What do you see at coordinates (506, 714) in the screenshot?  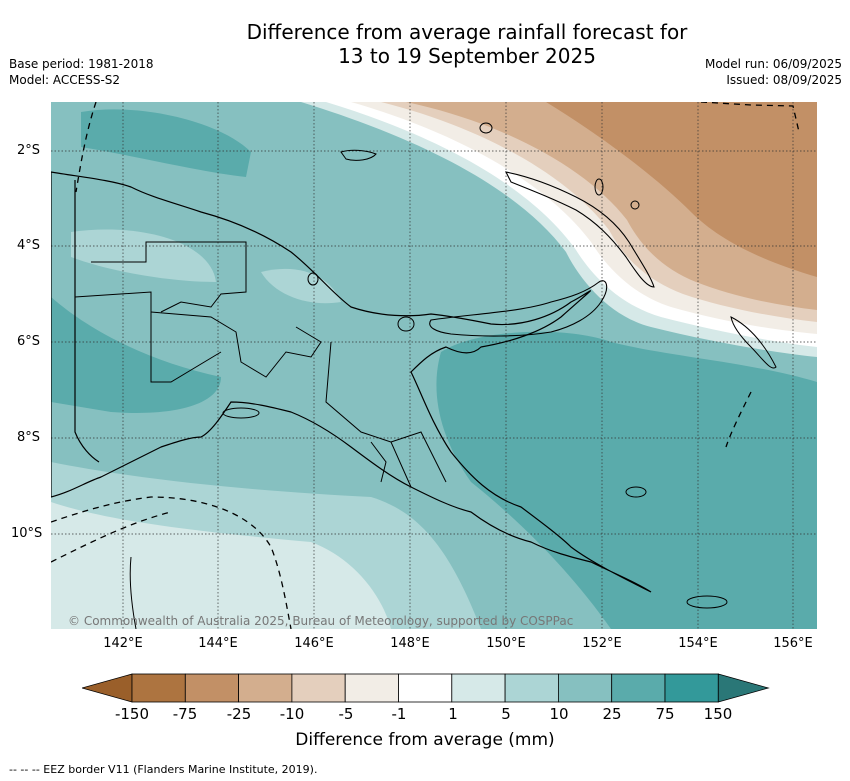 I see `colorbar-tick: 5` at bounding box center [506, 714].